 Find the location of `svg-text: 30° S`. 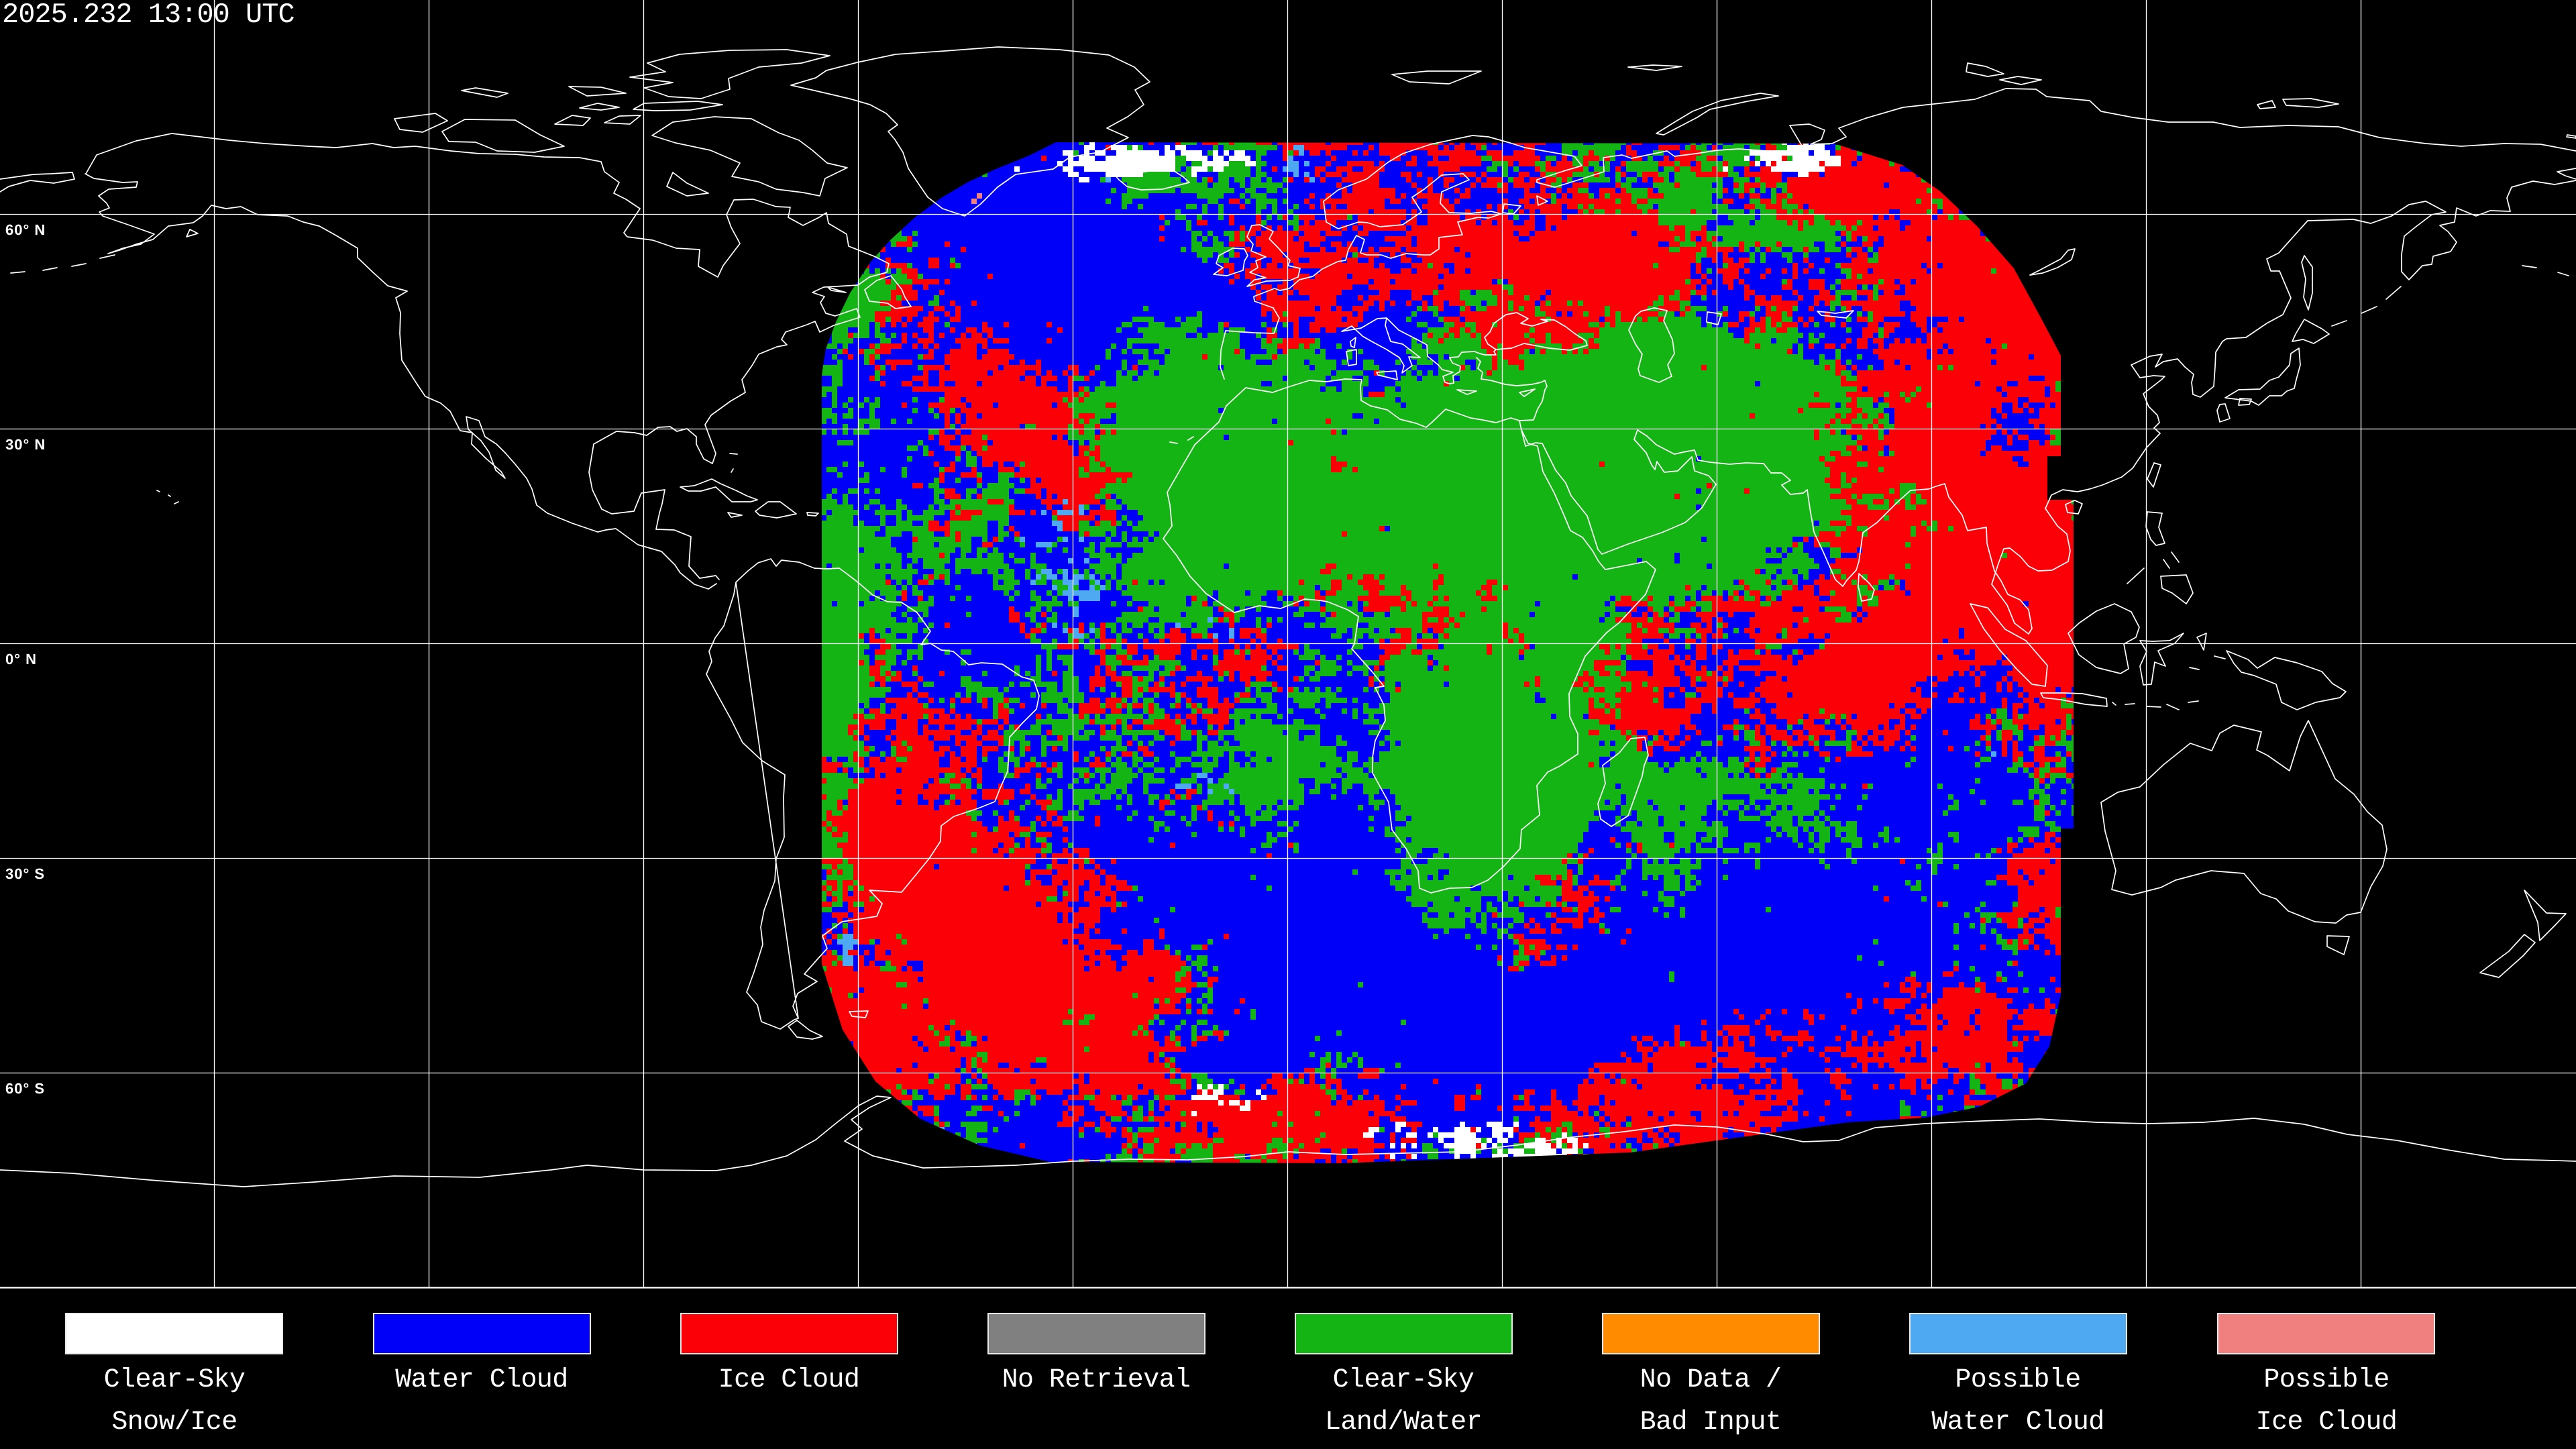

svg-text: 30° S is located at coordinates (25, 873).